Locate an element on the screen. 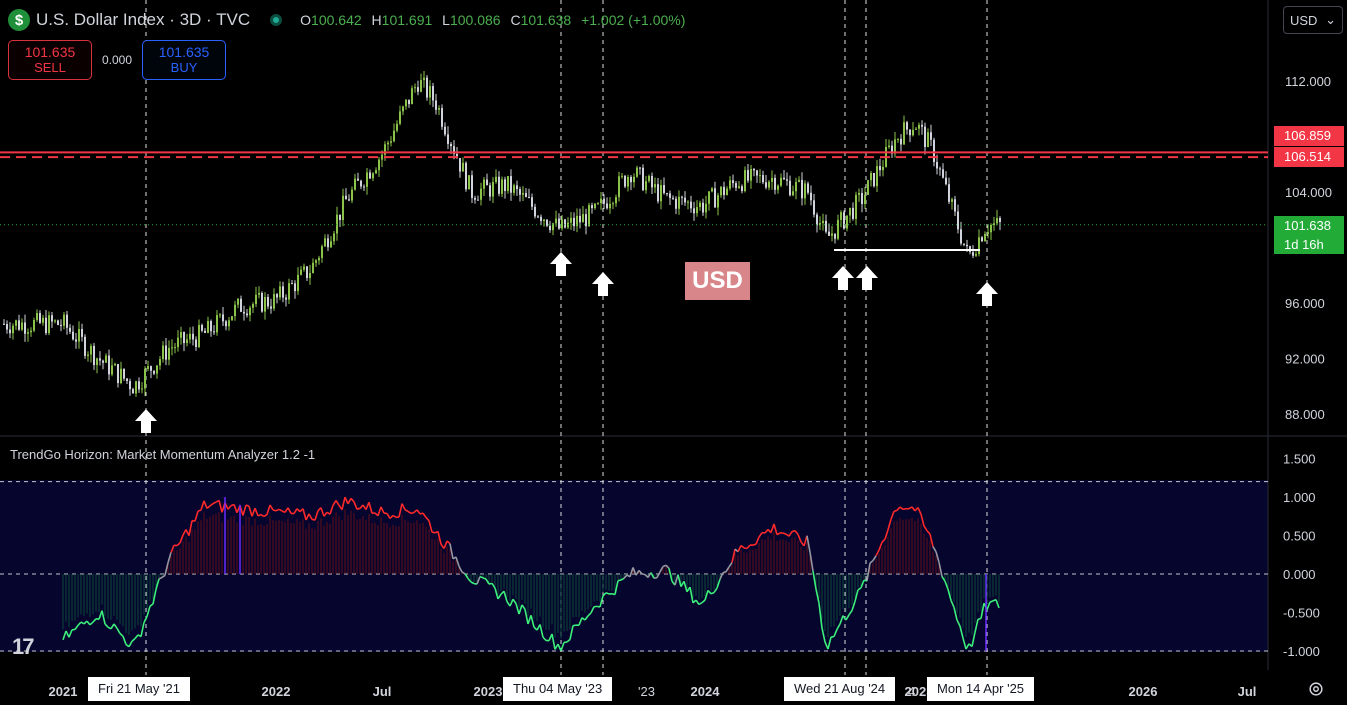  currency-select: USD ⌄ is located at coordinates (1313, 20).